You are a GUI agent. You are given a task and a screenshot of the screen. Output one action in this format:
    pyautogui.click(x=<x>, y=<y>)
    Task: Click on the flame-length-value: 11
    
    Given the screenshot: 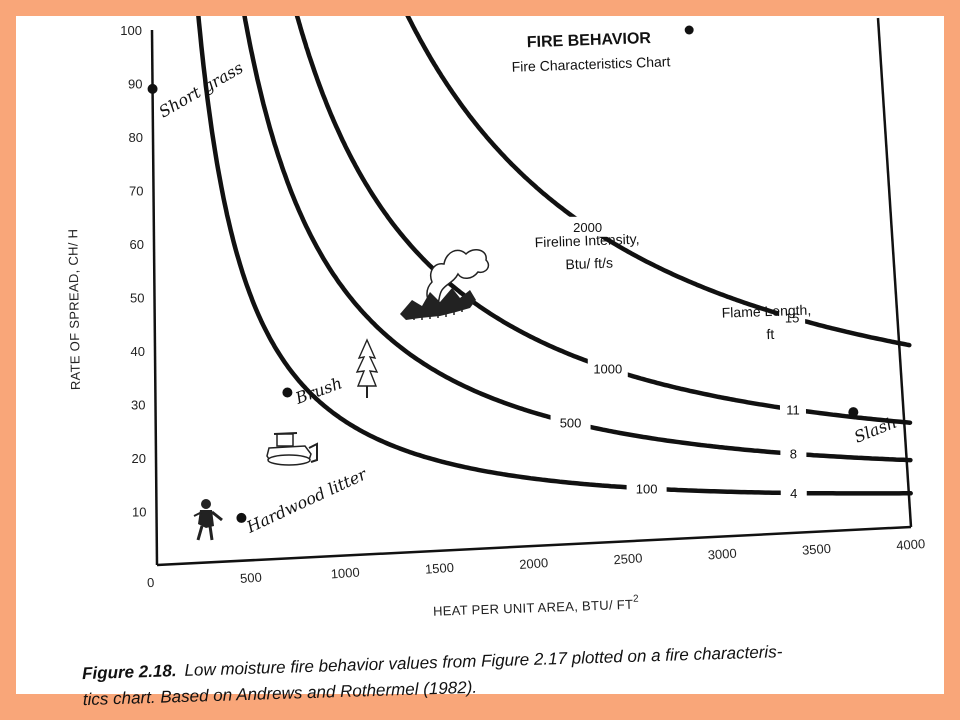 What is the action you would take?
    pyautogui.click(x=793, y=409)
    